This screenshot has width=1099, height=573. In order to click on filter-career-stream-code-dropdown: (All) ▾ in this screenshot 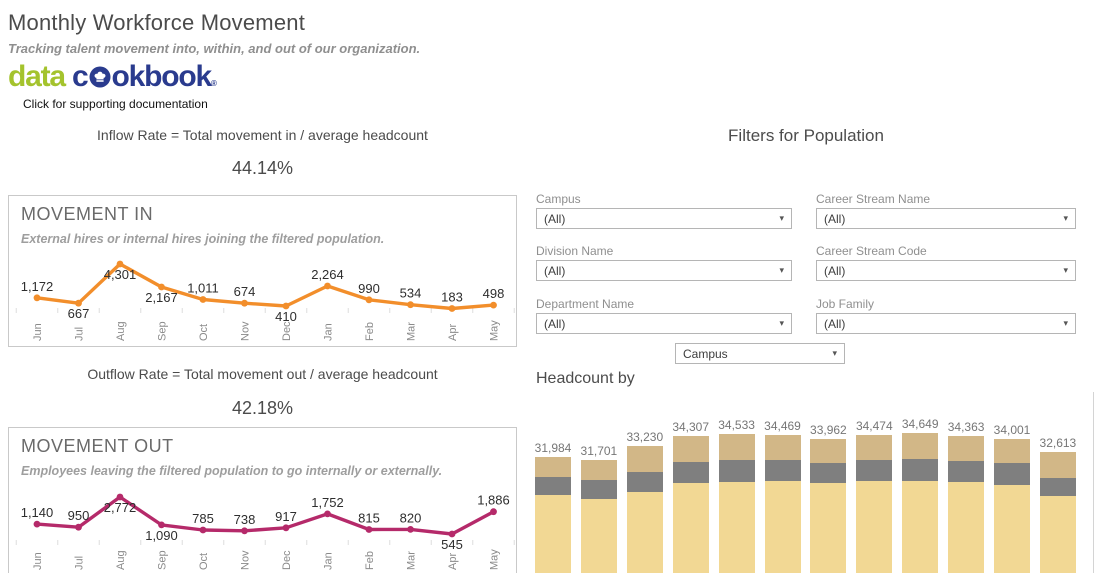, I will do `click(946, 270)`.